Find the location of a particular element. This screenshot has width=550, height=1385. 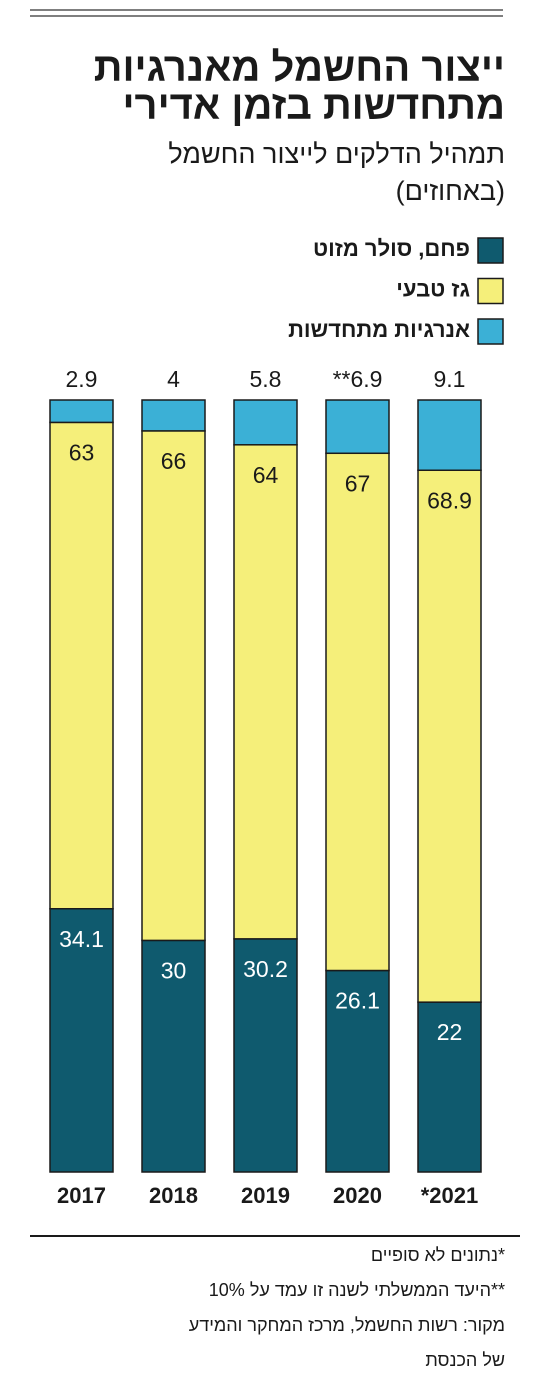

value-label: 30 is located at coordinates (174, 970).